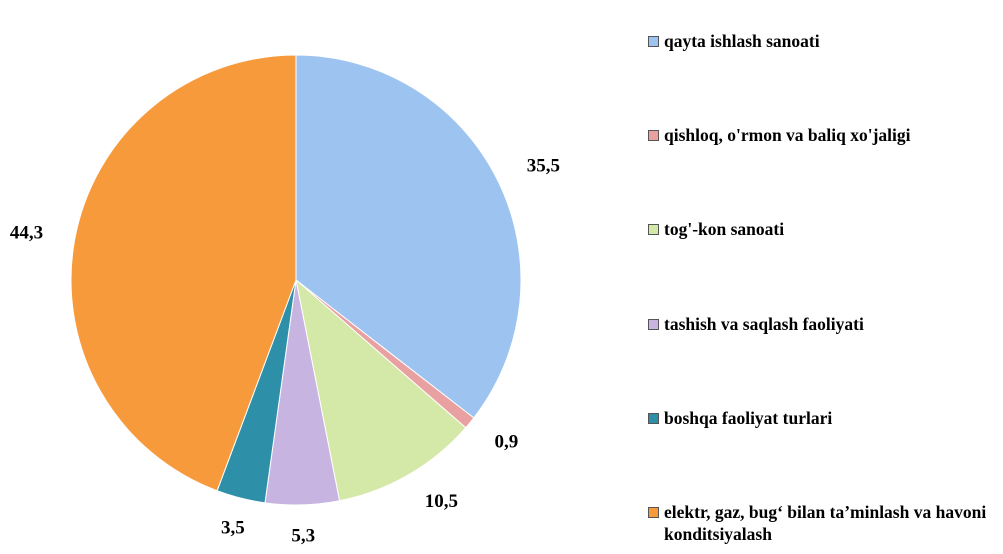 This screenshot has width=1003, height=554. What do you see at coordinates (764, 323) in the screenshot?
I see `legend-label: tashish va saqlash faoliyati` at bounding box center [764, 323].